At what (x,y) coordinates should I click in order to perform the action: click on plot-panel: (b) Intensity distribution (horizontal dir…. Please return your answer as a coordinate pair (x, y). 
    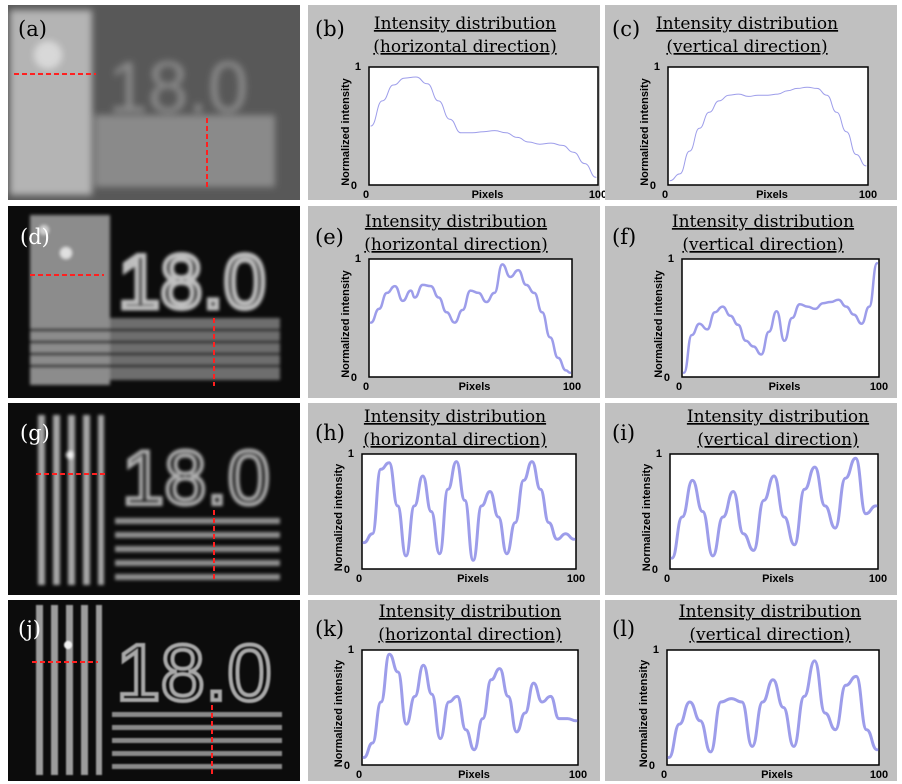
    Looking at the image, I should click on (457, 103).